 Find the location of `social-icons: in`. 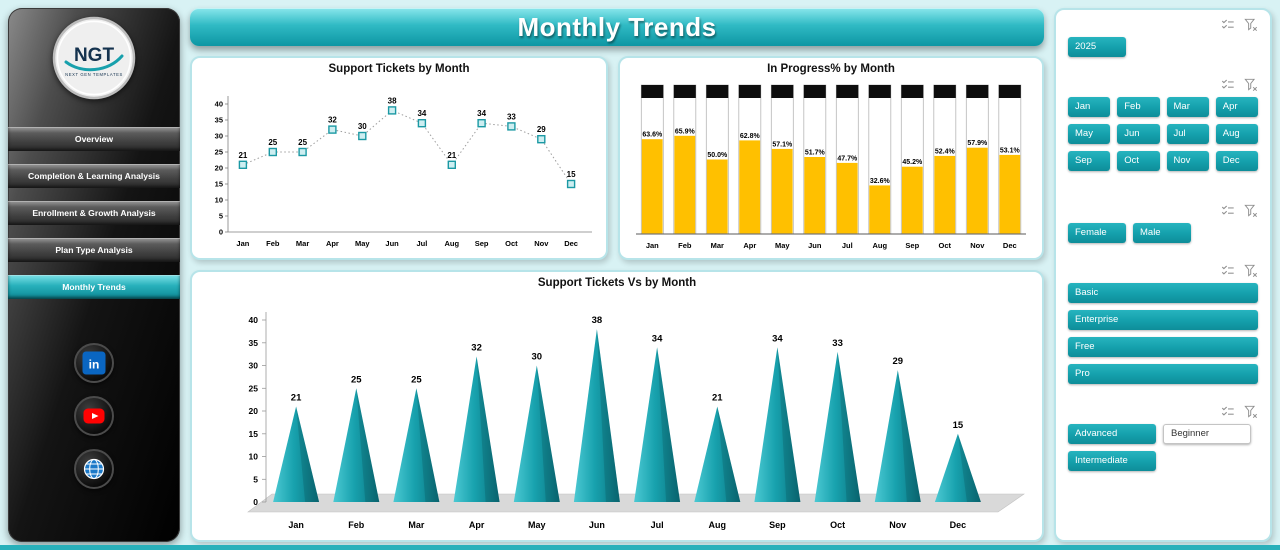

social-icons: in is located at coordinates (94, 416).